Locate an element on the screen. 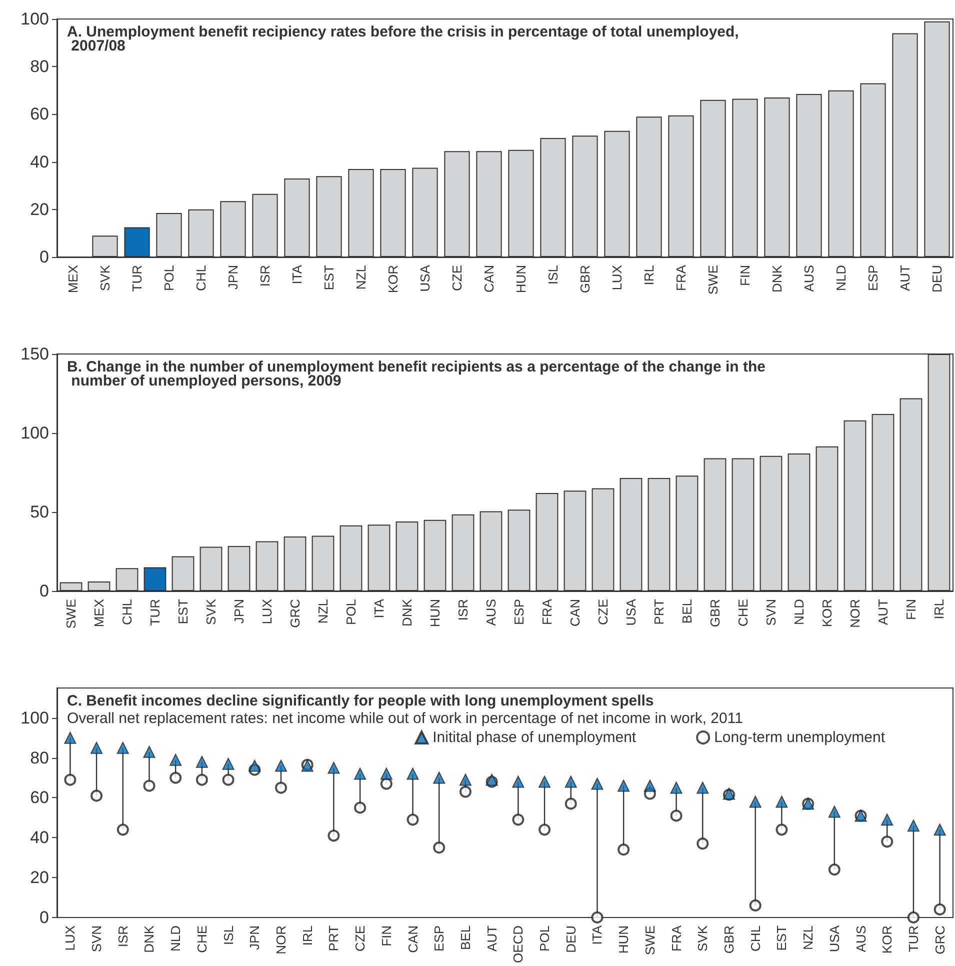 The height and width of the screenshot is (966, 955). x-tick-label: NLD is located at coordinates (841, 278).